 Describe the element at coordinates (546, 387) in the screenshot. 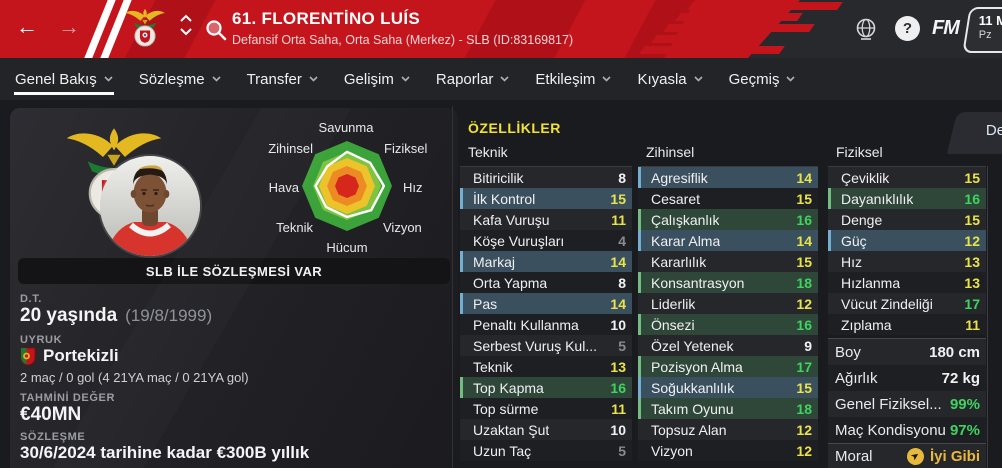

I see `attribute-row: Top Kapma 16` at that location.